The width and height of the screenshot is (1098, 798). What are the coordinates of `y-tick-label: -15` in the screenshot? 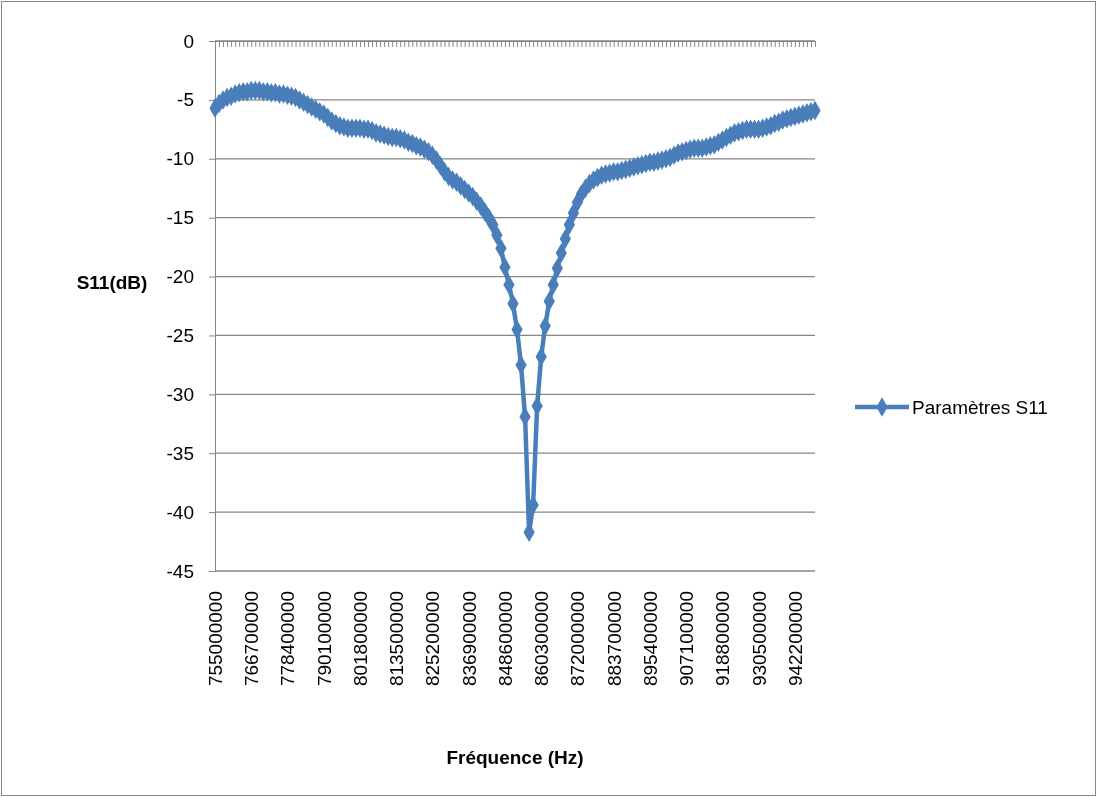 It's located at (180, 218).